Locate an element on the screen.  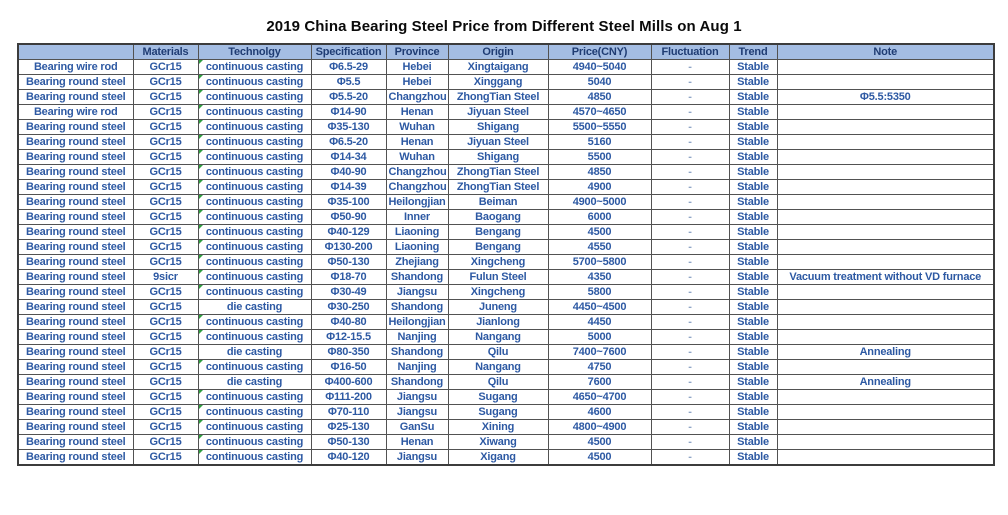
cell-province: Changzhou is located at coordinates (417, 187).